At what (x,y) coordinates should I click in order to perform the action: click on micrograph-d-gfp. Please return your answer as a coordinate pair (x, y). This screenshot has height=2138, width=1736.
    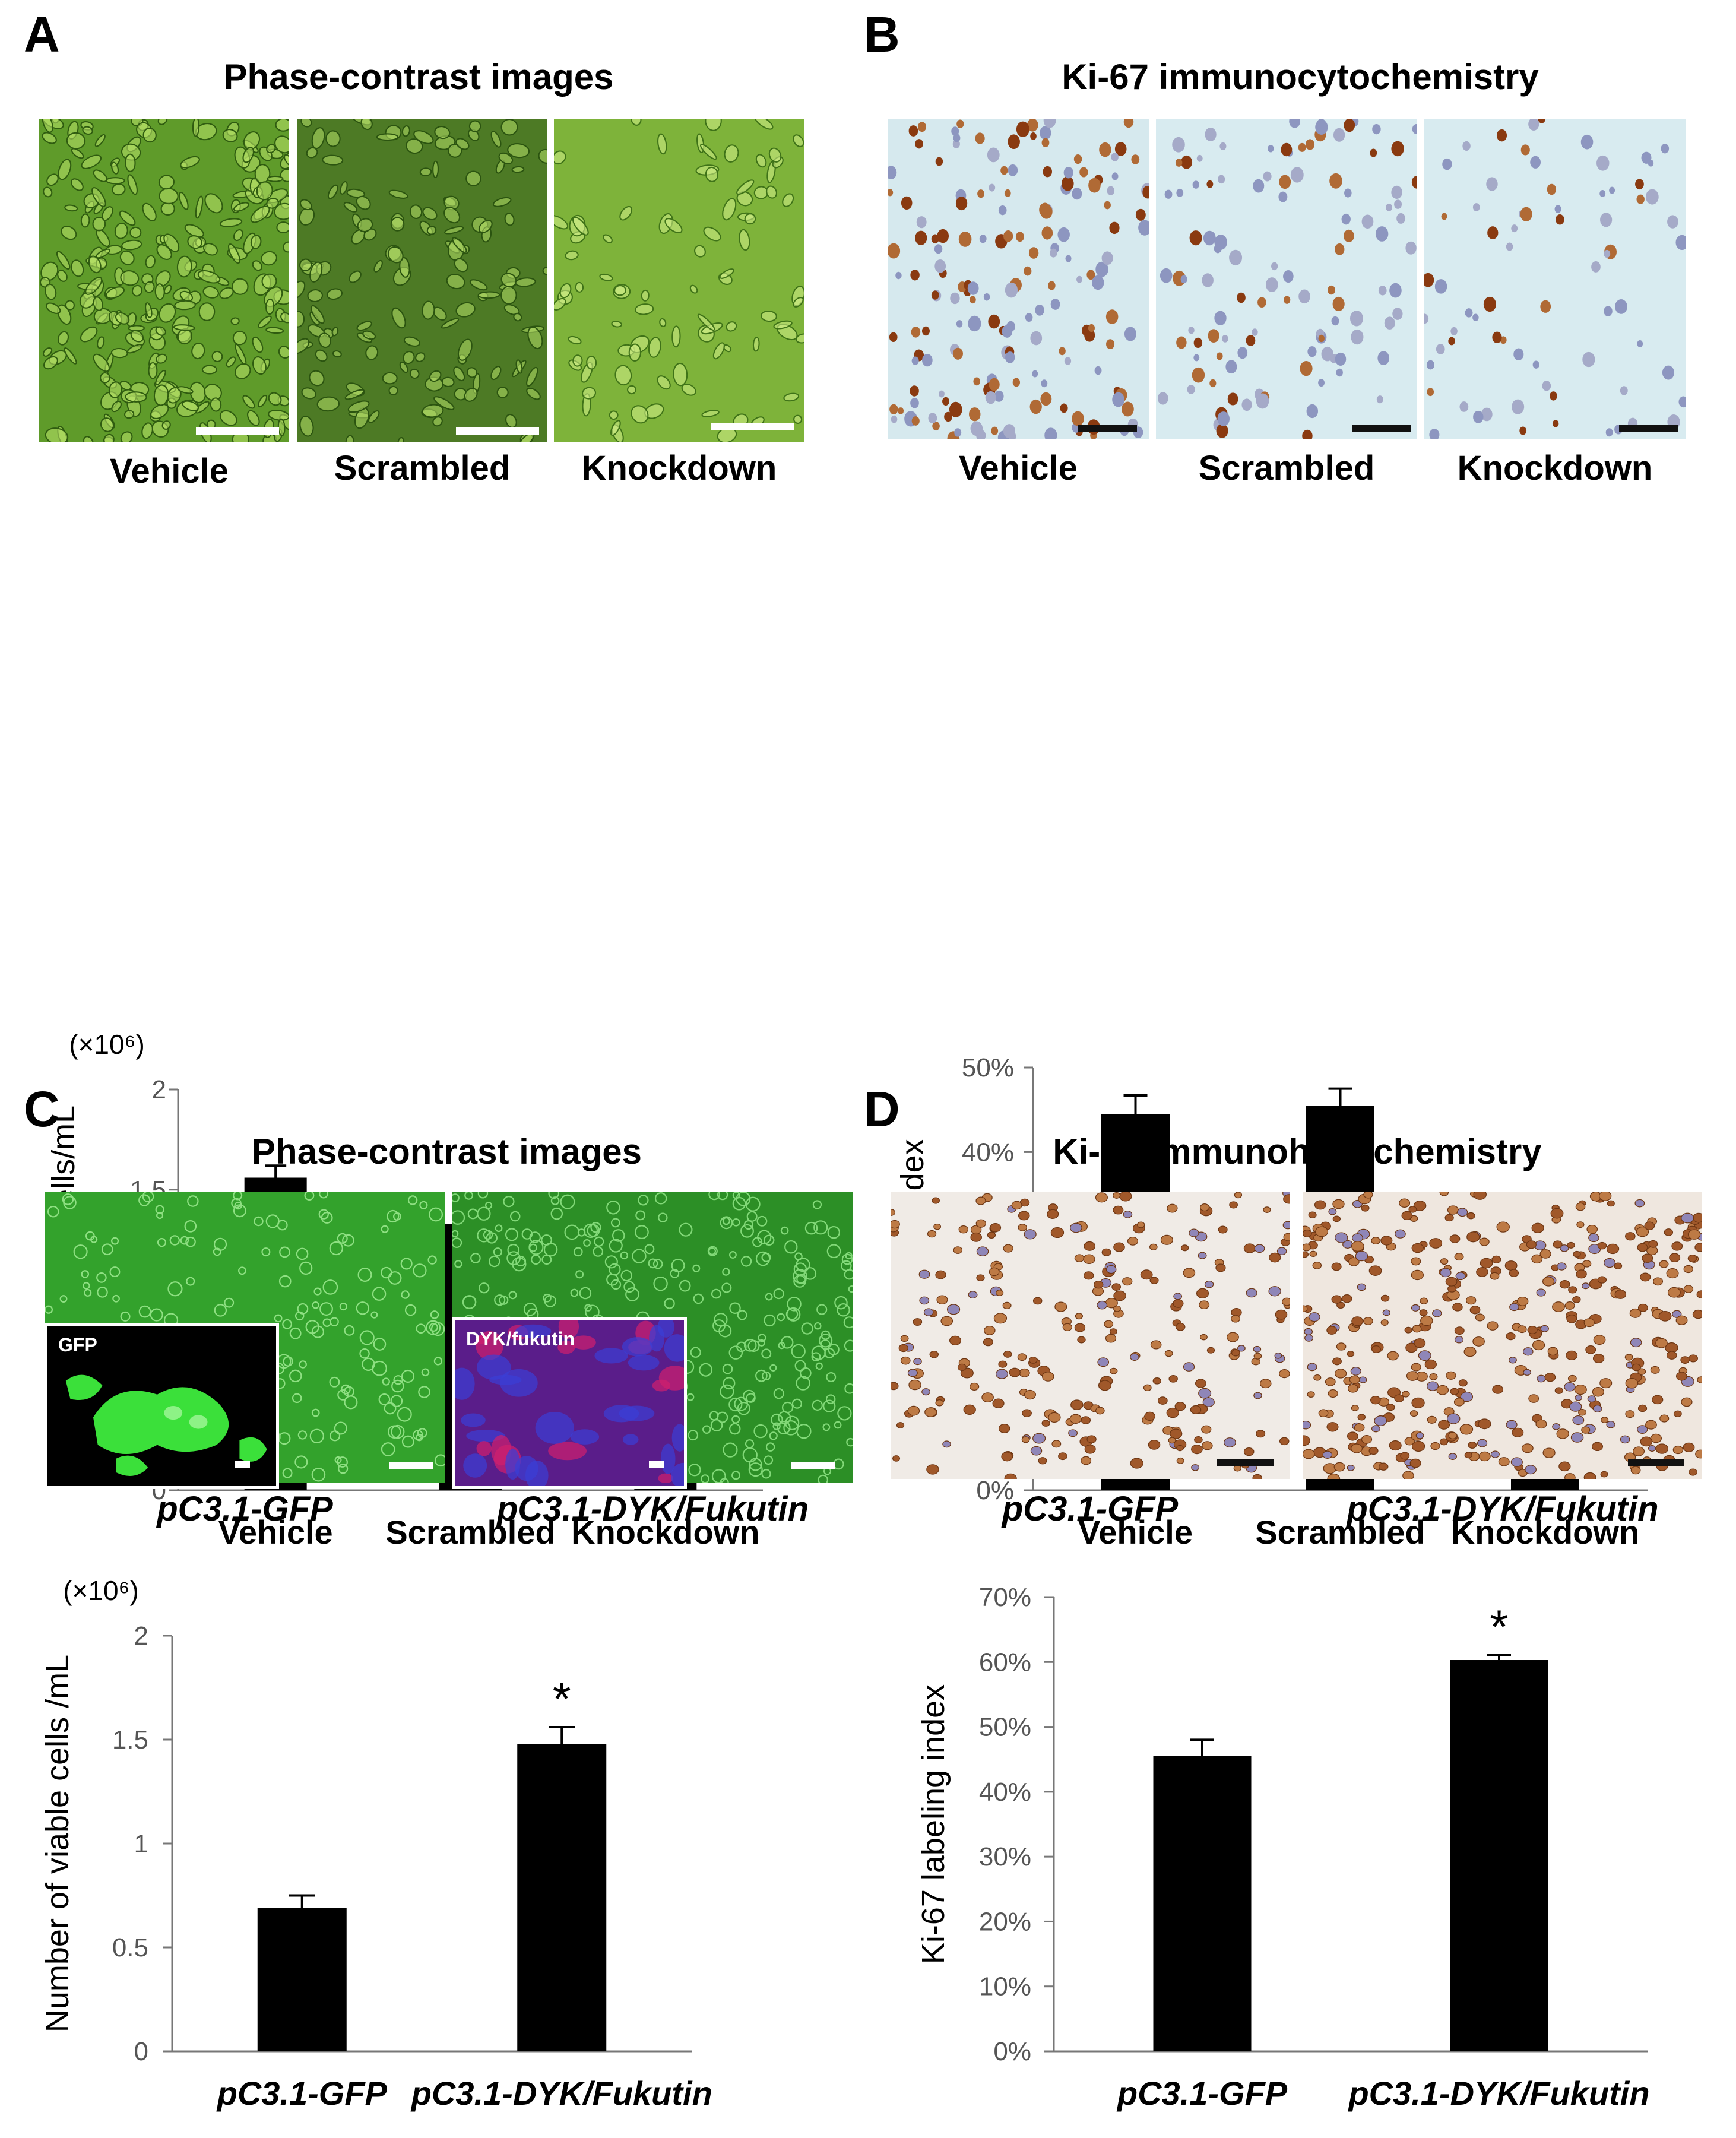
    Looking at the image, I should click on (1090, 1335).